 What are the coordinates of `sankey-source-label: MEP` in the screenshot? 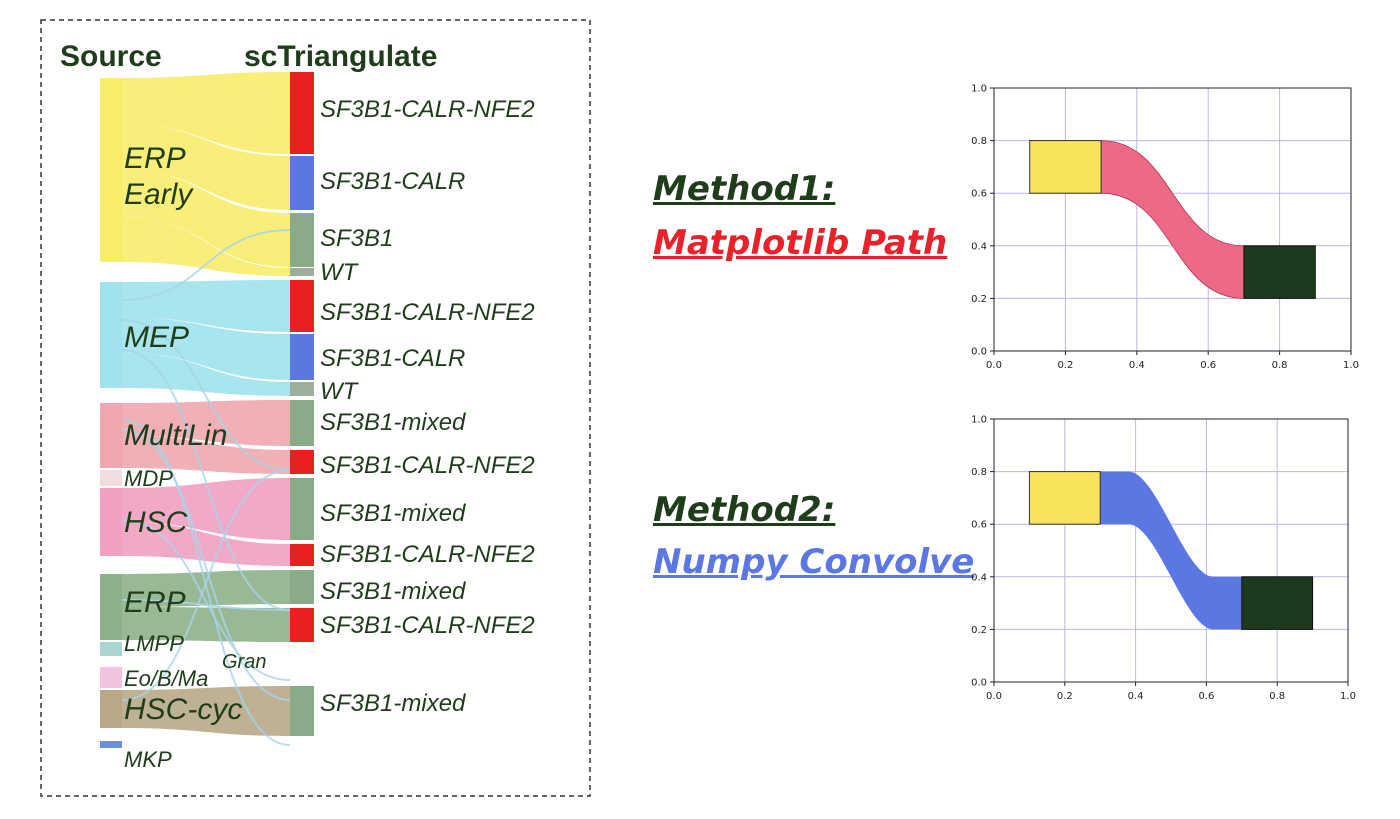 It's located at (156, 337).